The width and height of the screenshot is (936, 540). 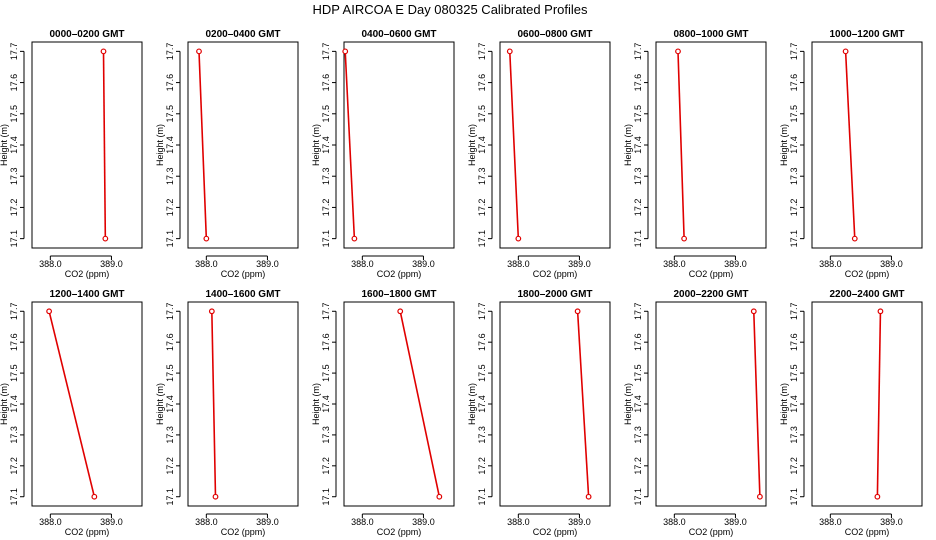 I want to click on panel-title: 1000–1200 GMT, so click(x=866, y=34).